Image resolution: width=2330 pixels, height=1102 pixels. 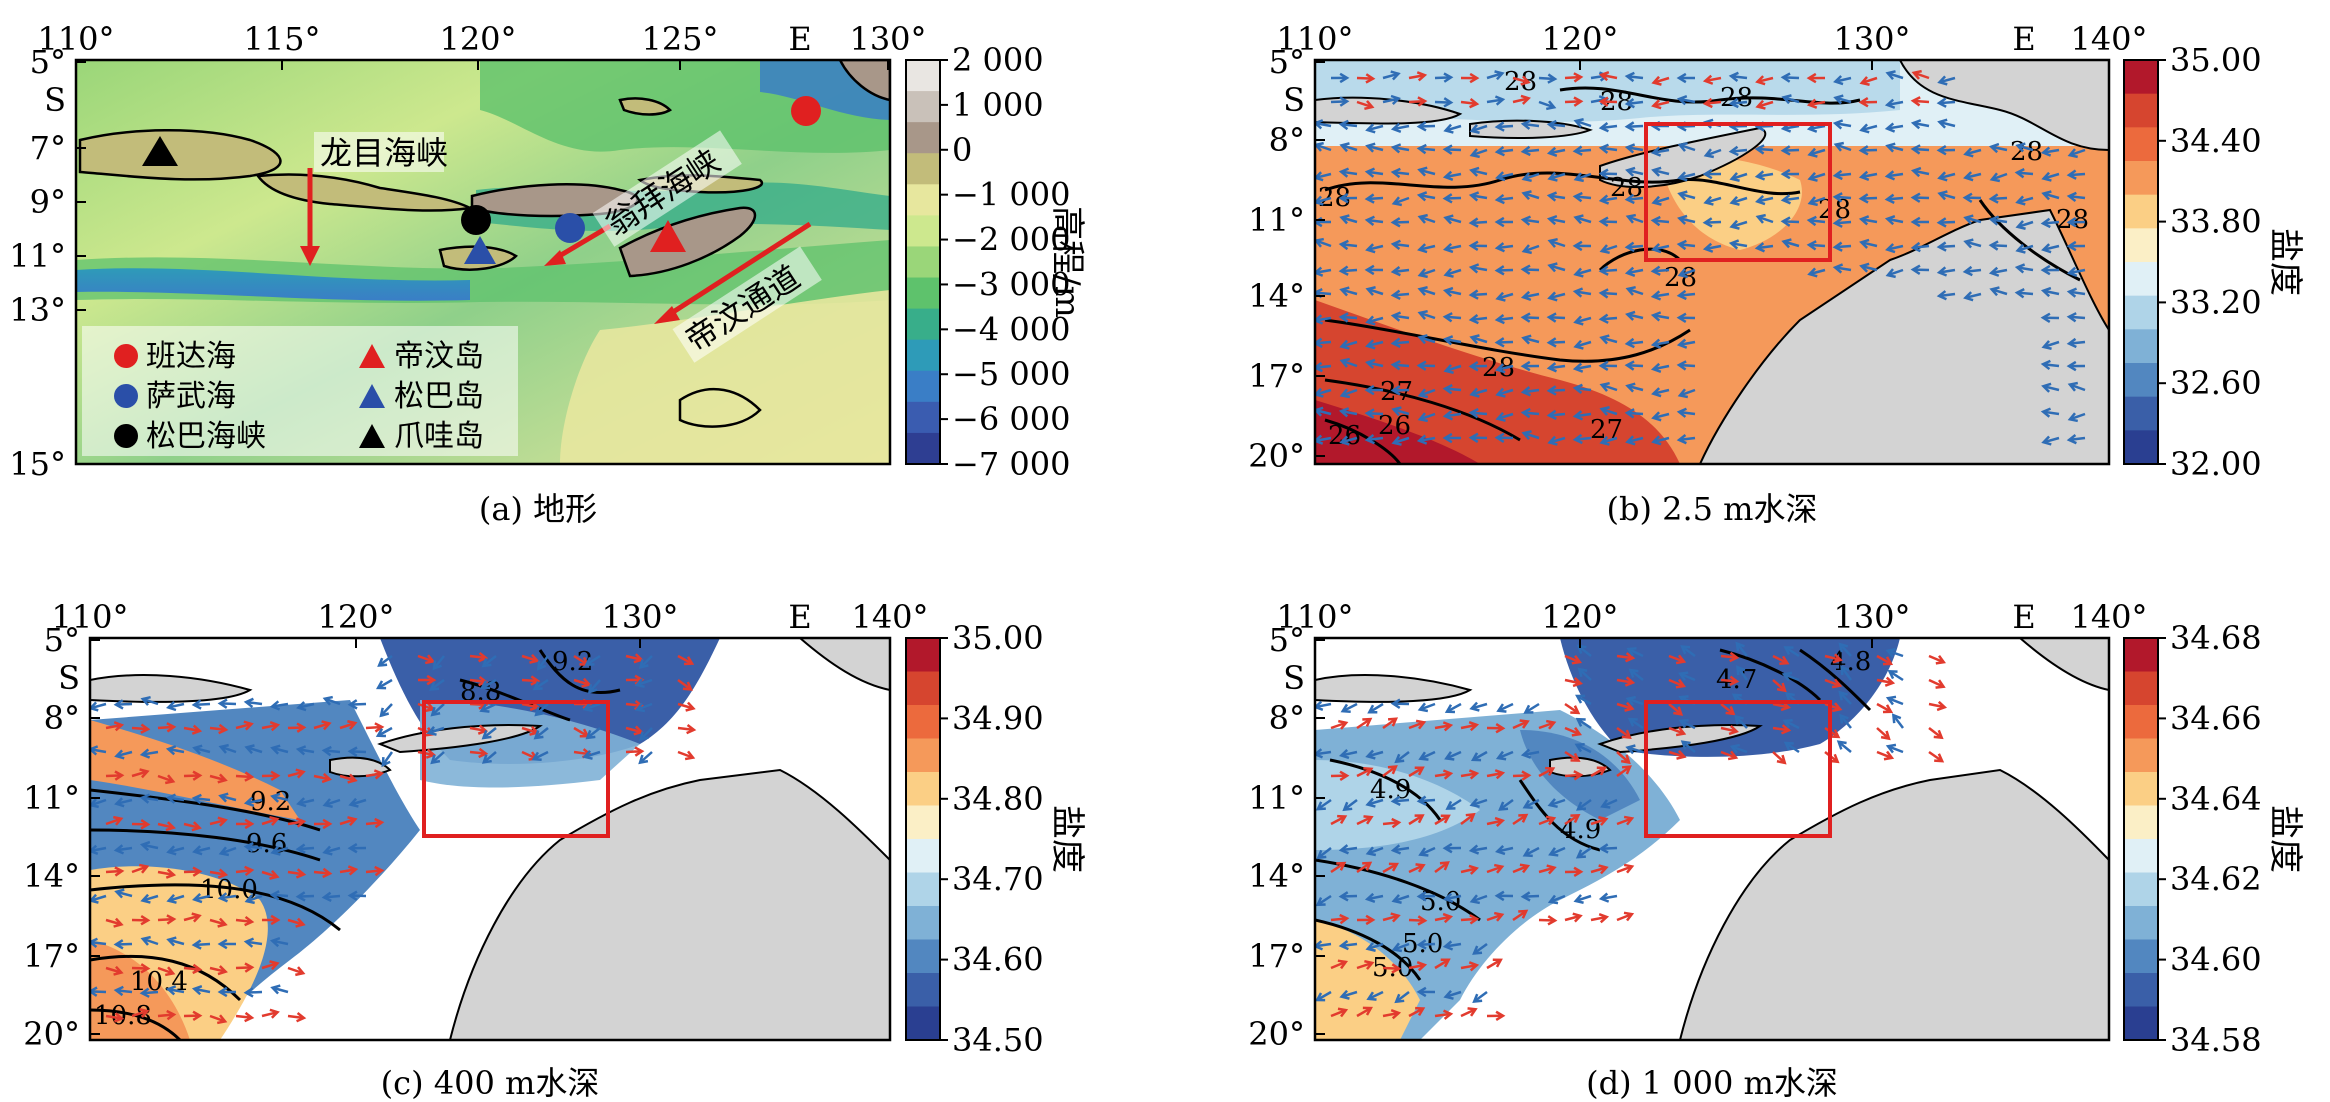 What do you see at coordinates (37, 310) in the screenshot?
I see `lat-tick-label: 13°` at bounding box center [37, 310].